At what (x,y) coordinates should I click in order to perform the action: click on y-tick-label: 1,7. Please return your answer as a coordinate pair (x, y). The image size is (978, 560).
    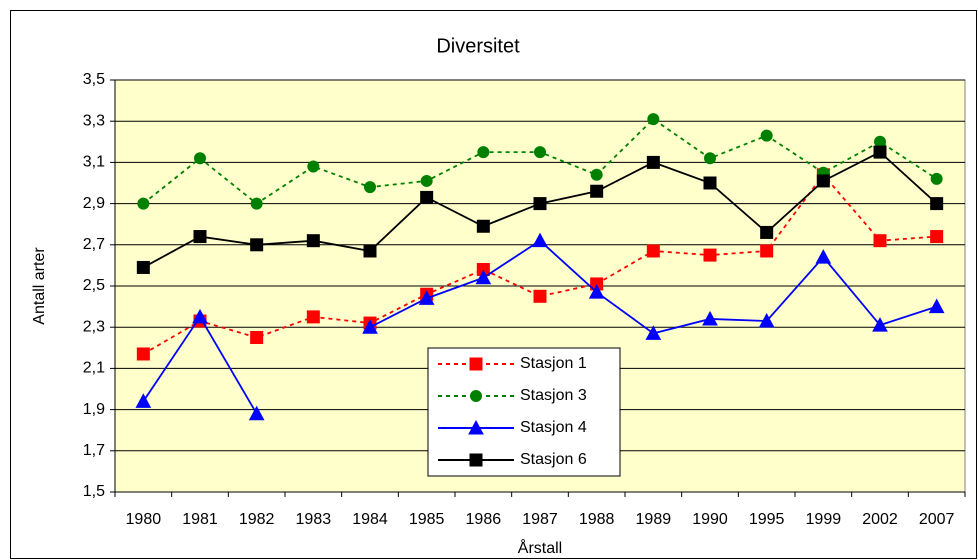
    Looking at the image, I should click on (94, 450).